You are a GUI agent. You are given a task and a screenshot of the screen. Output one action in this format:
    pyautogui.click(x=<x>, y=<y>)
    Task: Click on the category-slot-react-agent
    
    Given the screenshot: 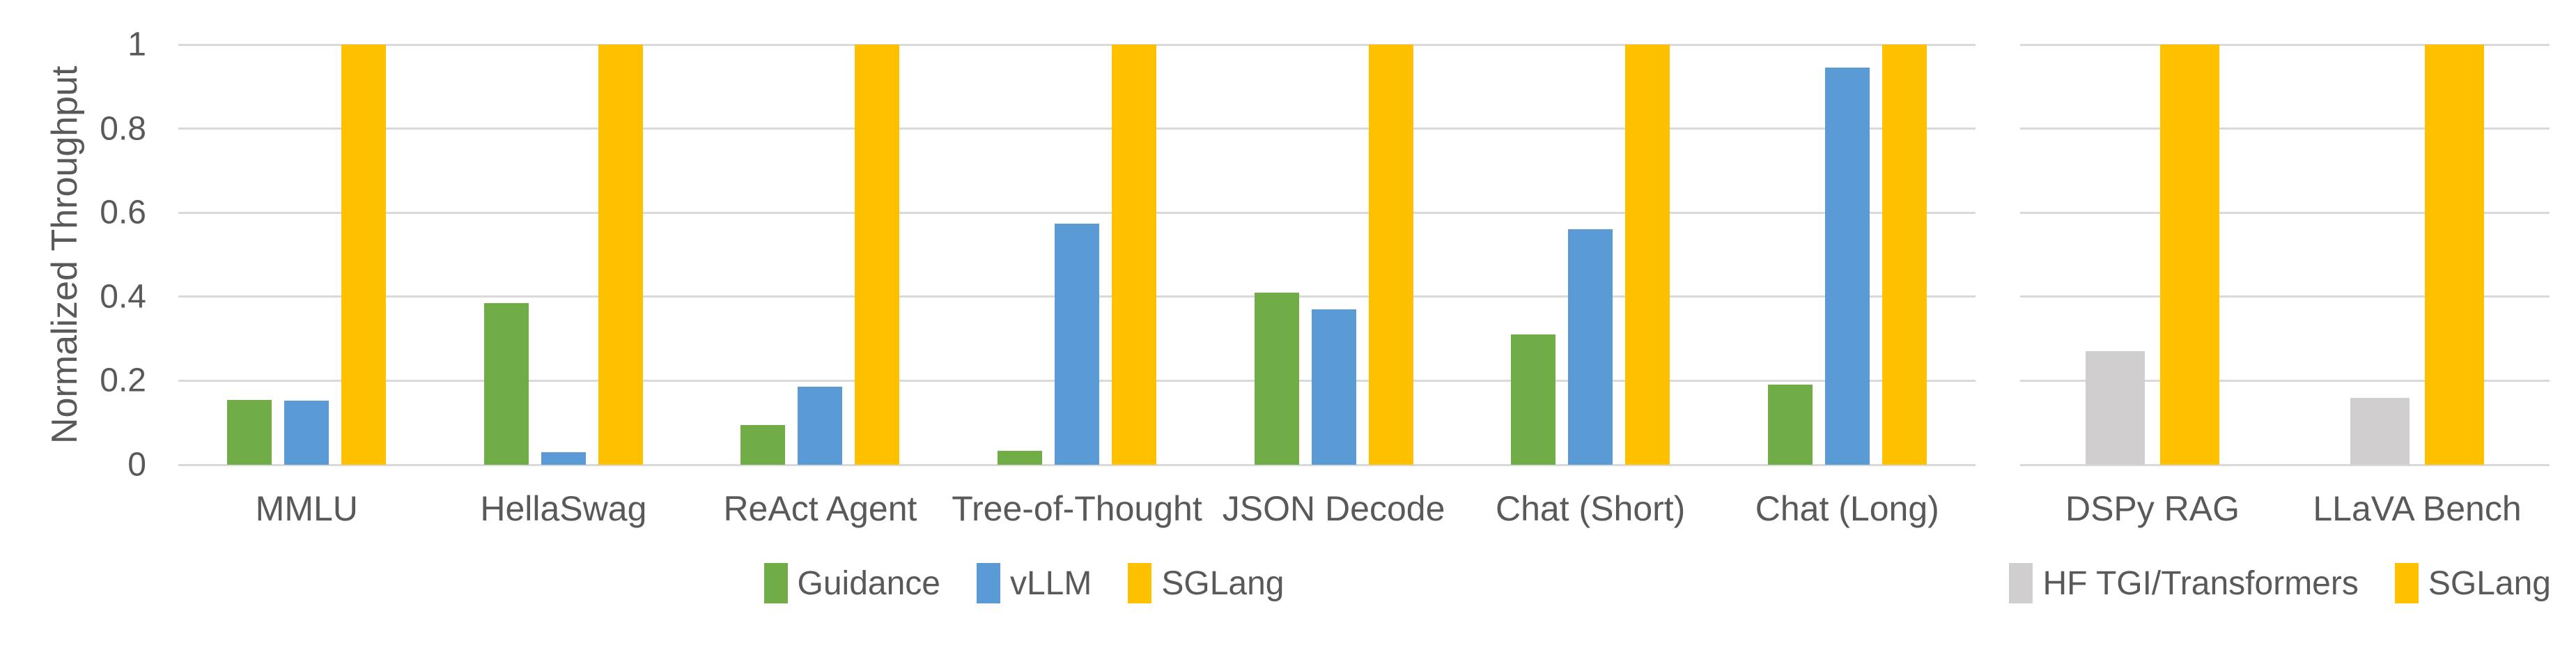 What is the action you would take?
    pyautogui.click(x=820, y=255)
    